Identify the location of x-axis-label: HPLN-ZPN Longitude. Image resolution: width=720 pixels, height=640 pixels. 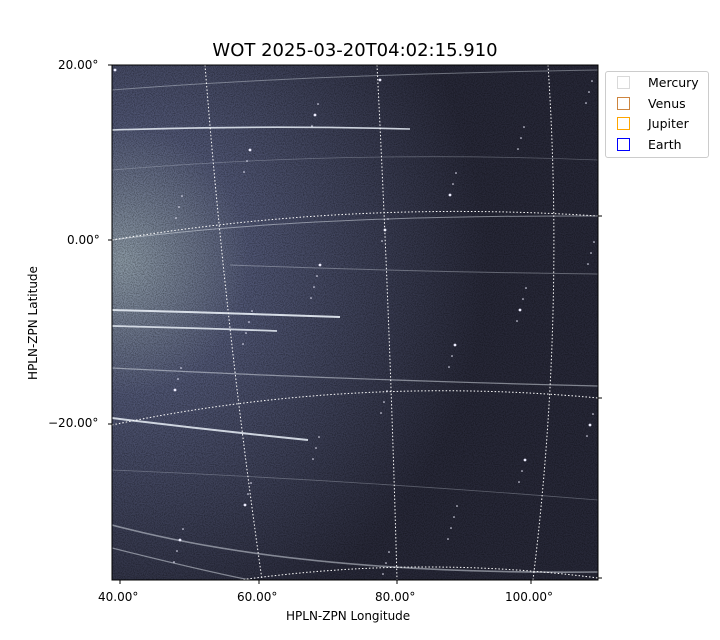
(348, 616).